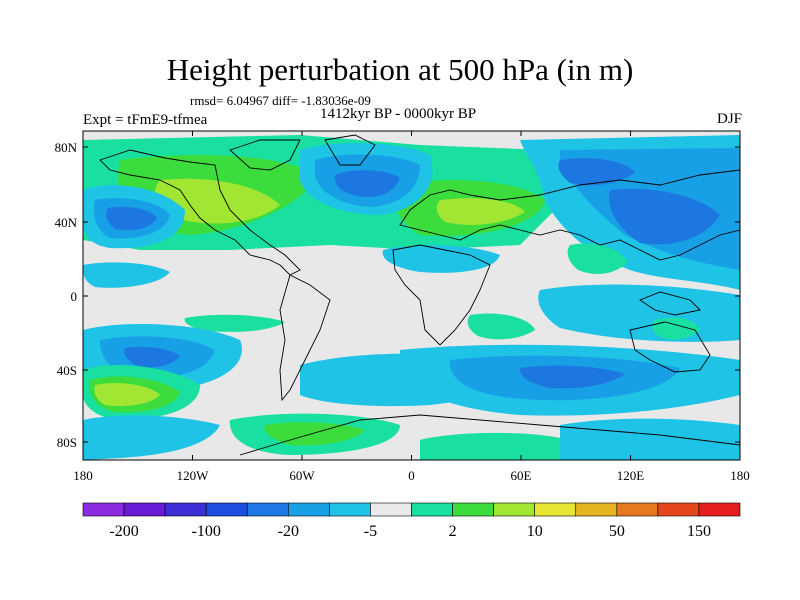  What do you see at coordinates (67, 370) in the screenshot?
I see `y-tick-label: 40S` at bounding box center [67, 370].